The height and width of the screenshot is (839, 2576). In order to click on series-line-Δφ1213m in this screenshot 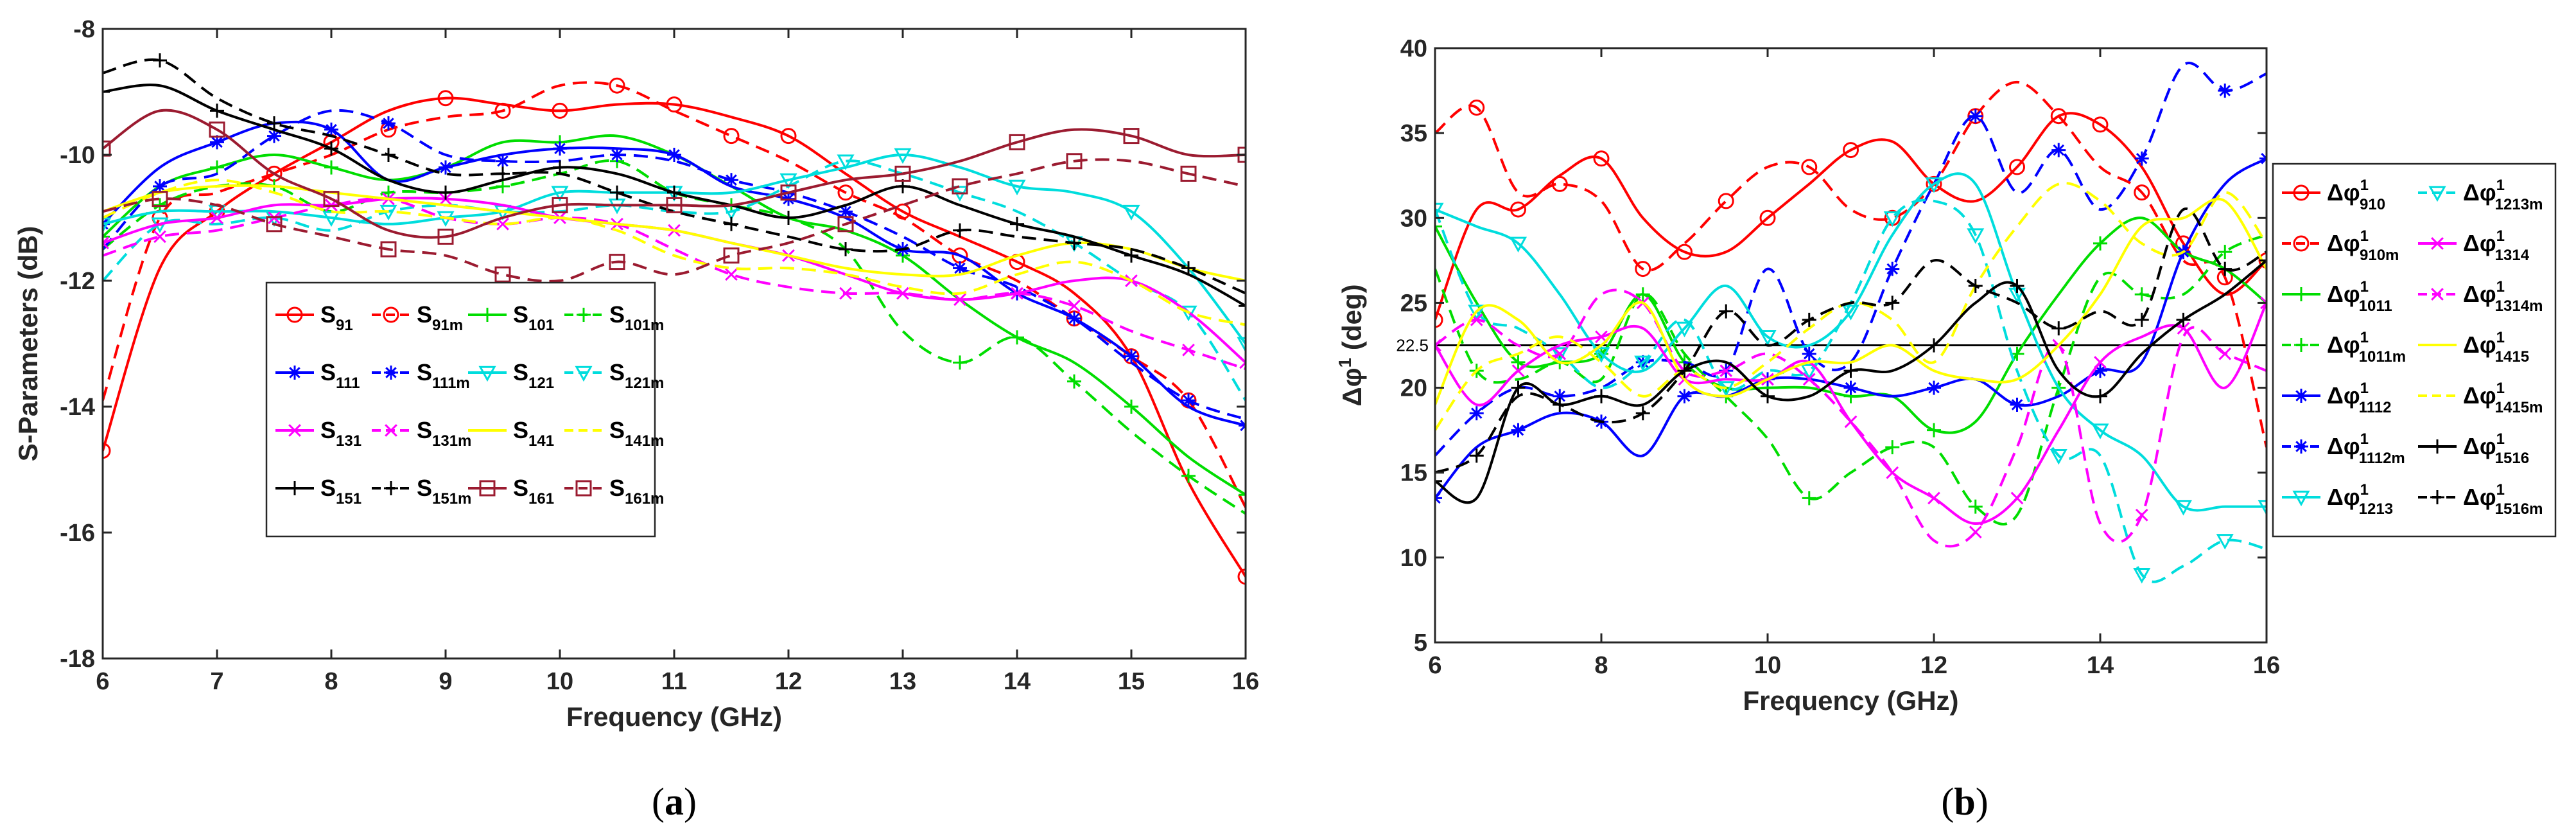, I will do `click(1851, 391)`.